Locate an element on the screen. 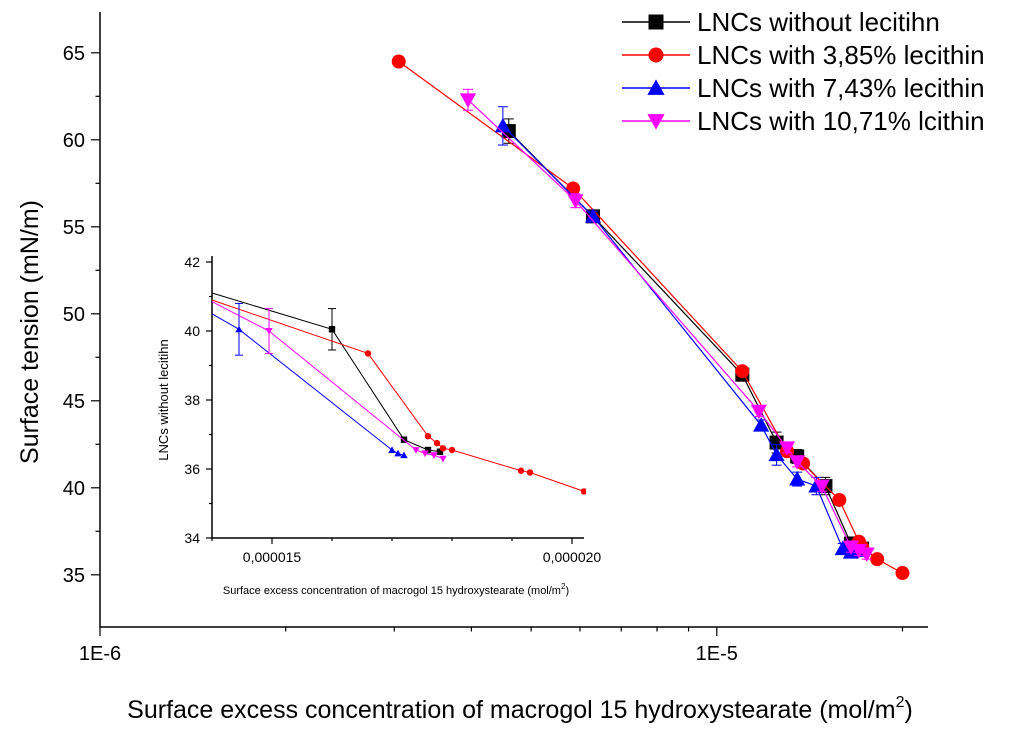 Image resolution: width=1033 pixels, height=729 pixels. legend-label: LNCs with 3,85% lecithin is located at coordinates (841, 55).